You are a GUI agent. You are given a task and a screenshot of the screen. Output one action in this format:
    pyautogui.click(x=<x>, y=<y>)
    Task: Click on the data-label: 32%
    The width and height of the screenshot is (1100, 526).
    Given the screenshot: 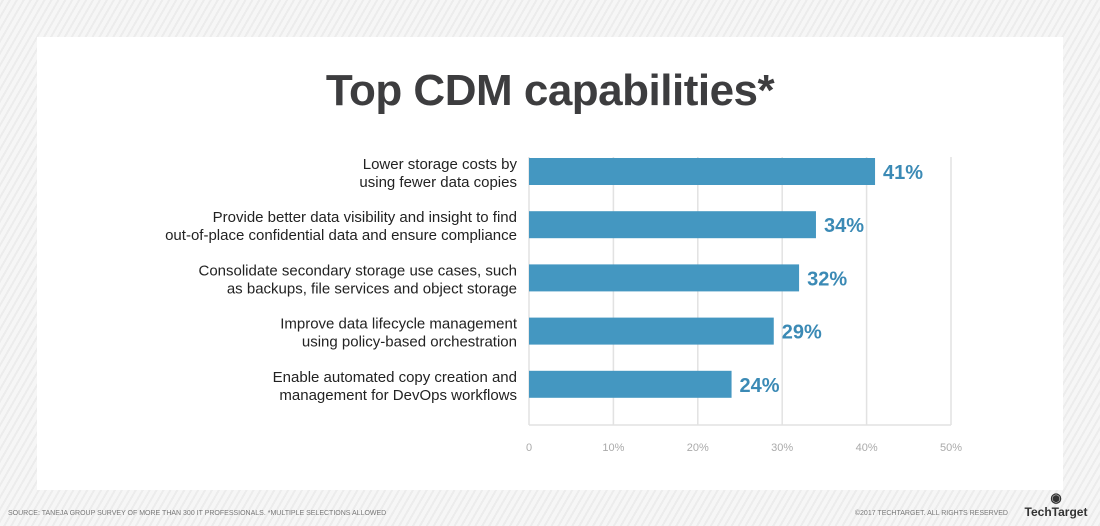 What is the action you would take?
    pyautogui.click(x=827, y=279)
    